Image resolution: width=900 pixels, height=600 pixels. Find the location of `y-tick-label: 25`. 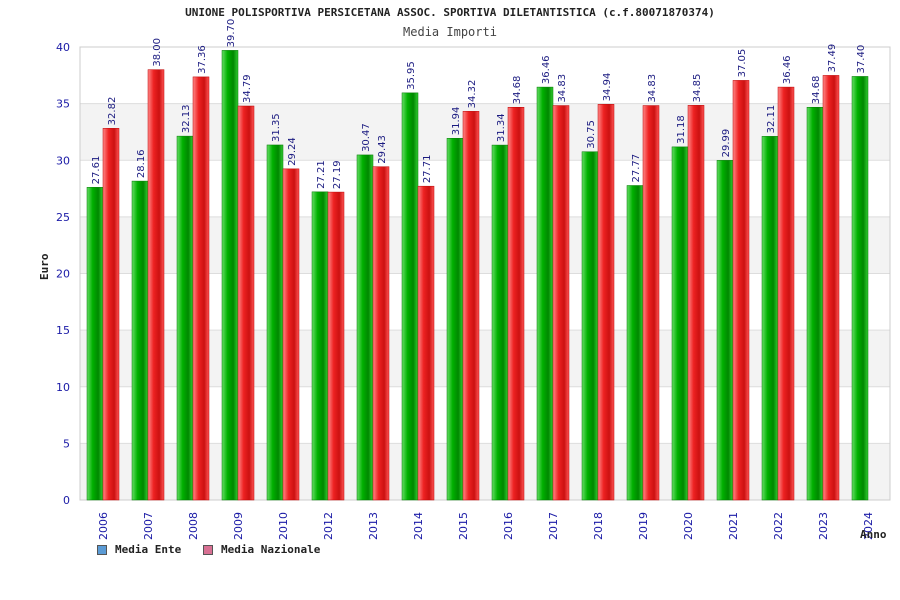

y-tick-label: 25 is located at coordinates (63, 217).